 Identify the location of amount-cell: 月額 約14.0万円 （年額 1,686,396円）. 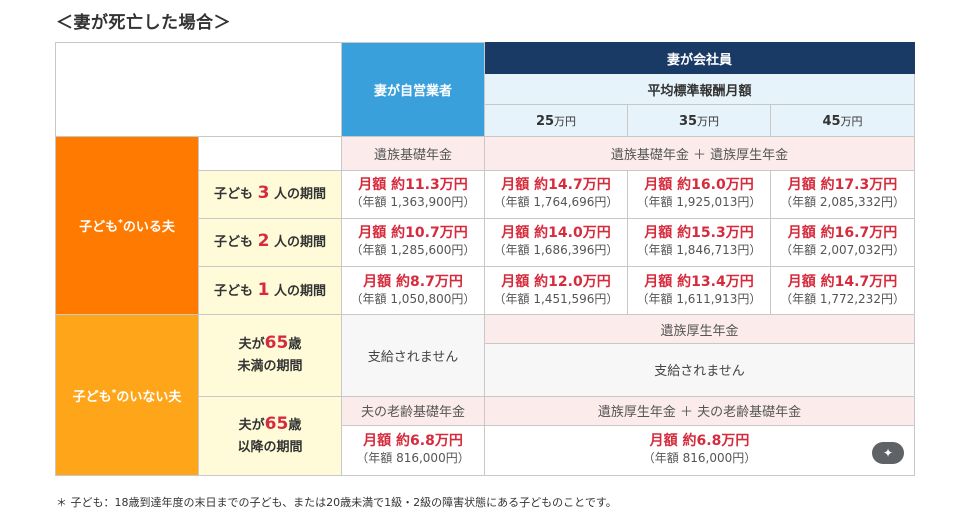
(556, 242).